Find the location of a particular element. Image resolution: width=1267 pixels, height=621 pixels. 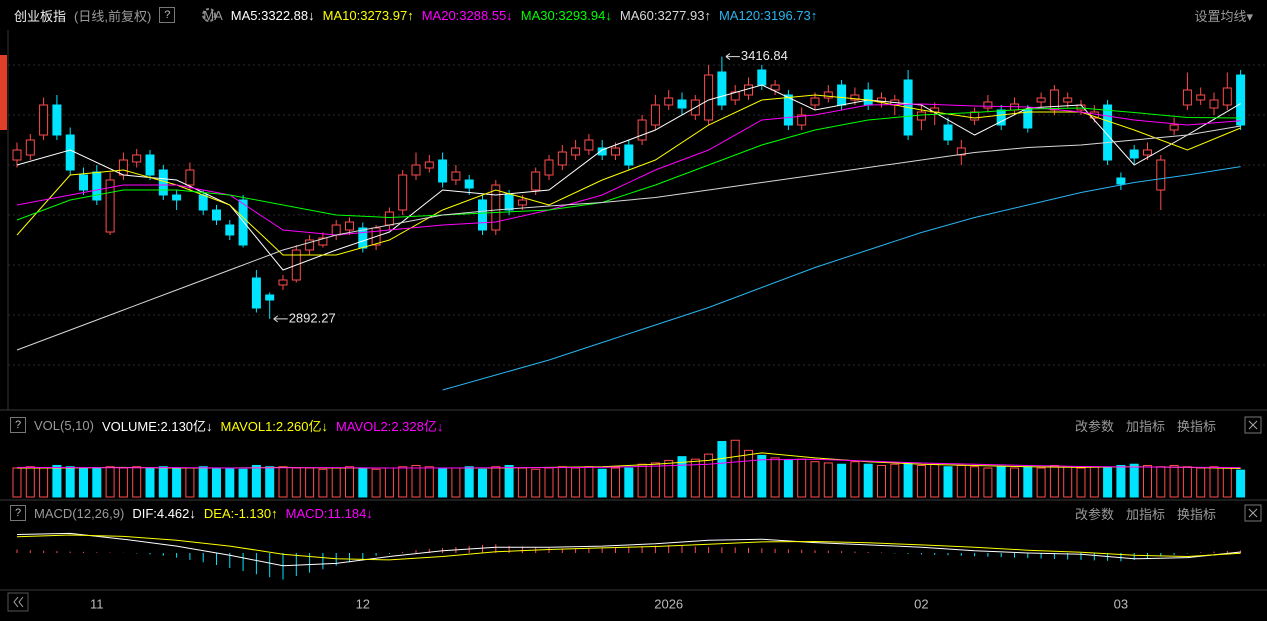

scroll-icon is located at coordinates (16, 602).